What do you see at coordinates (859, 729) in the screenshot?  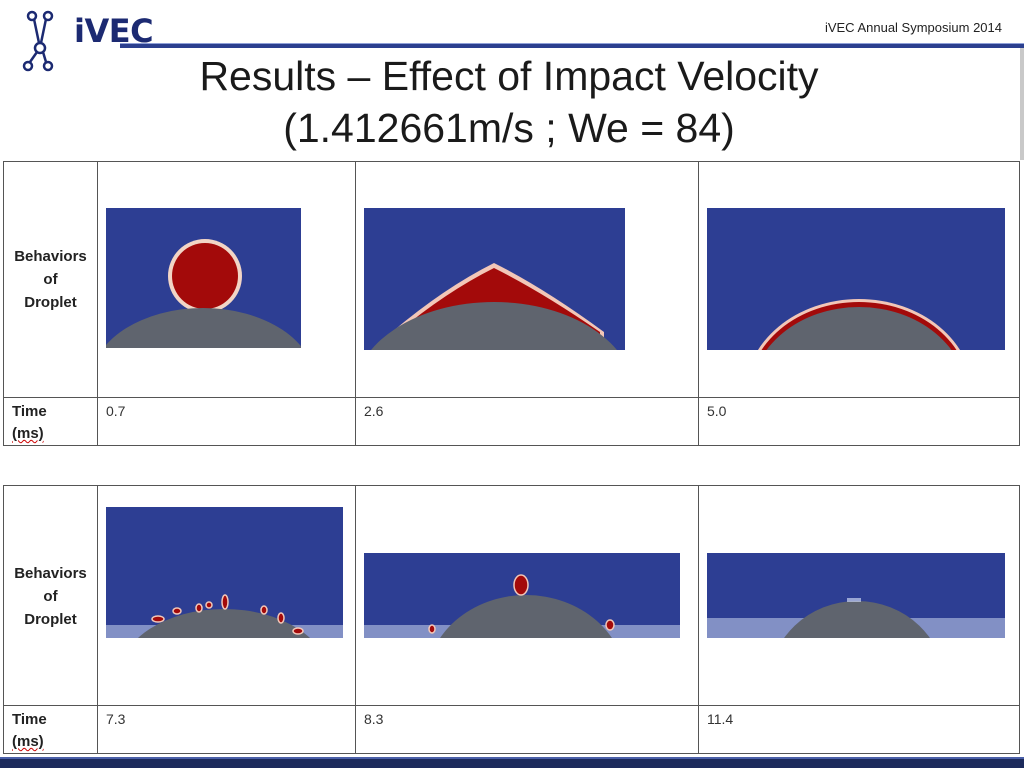 I see `time-value: 11.4` at bounding box center [859, 729].